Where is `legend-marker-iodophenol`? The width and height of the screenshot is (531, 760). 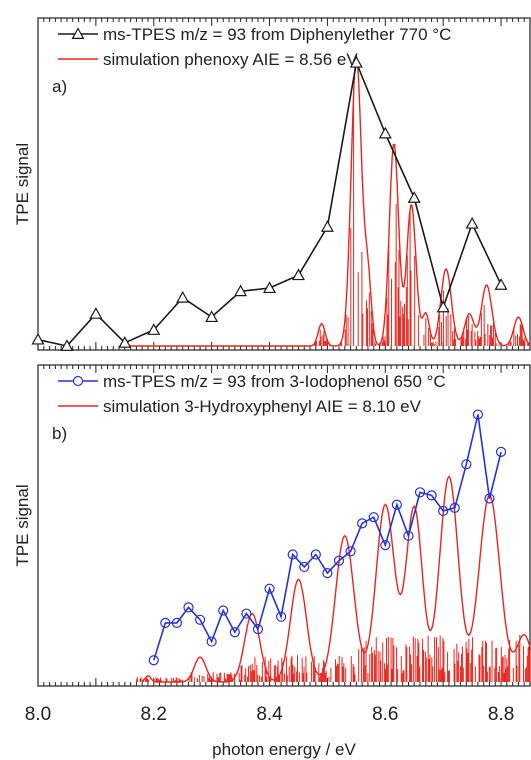 legend-marker-iodophenol is located at coordinates (78, 381).